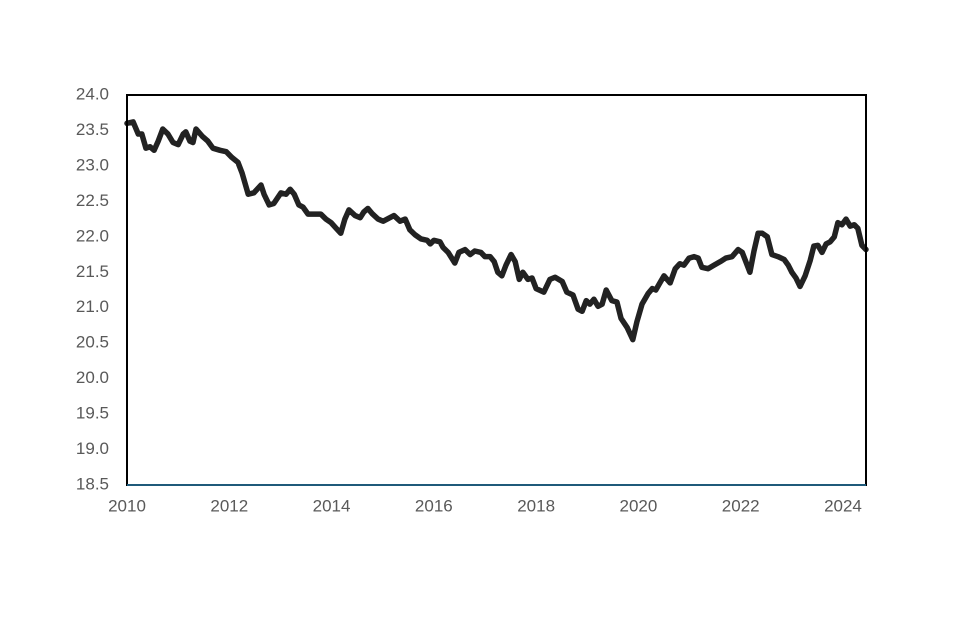  Describe the element at coordinates (92, 129) in the screenshot. I see `y-tick-label: 23.5` at that location.